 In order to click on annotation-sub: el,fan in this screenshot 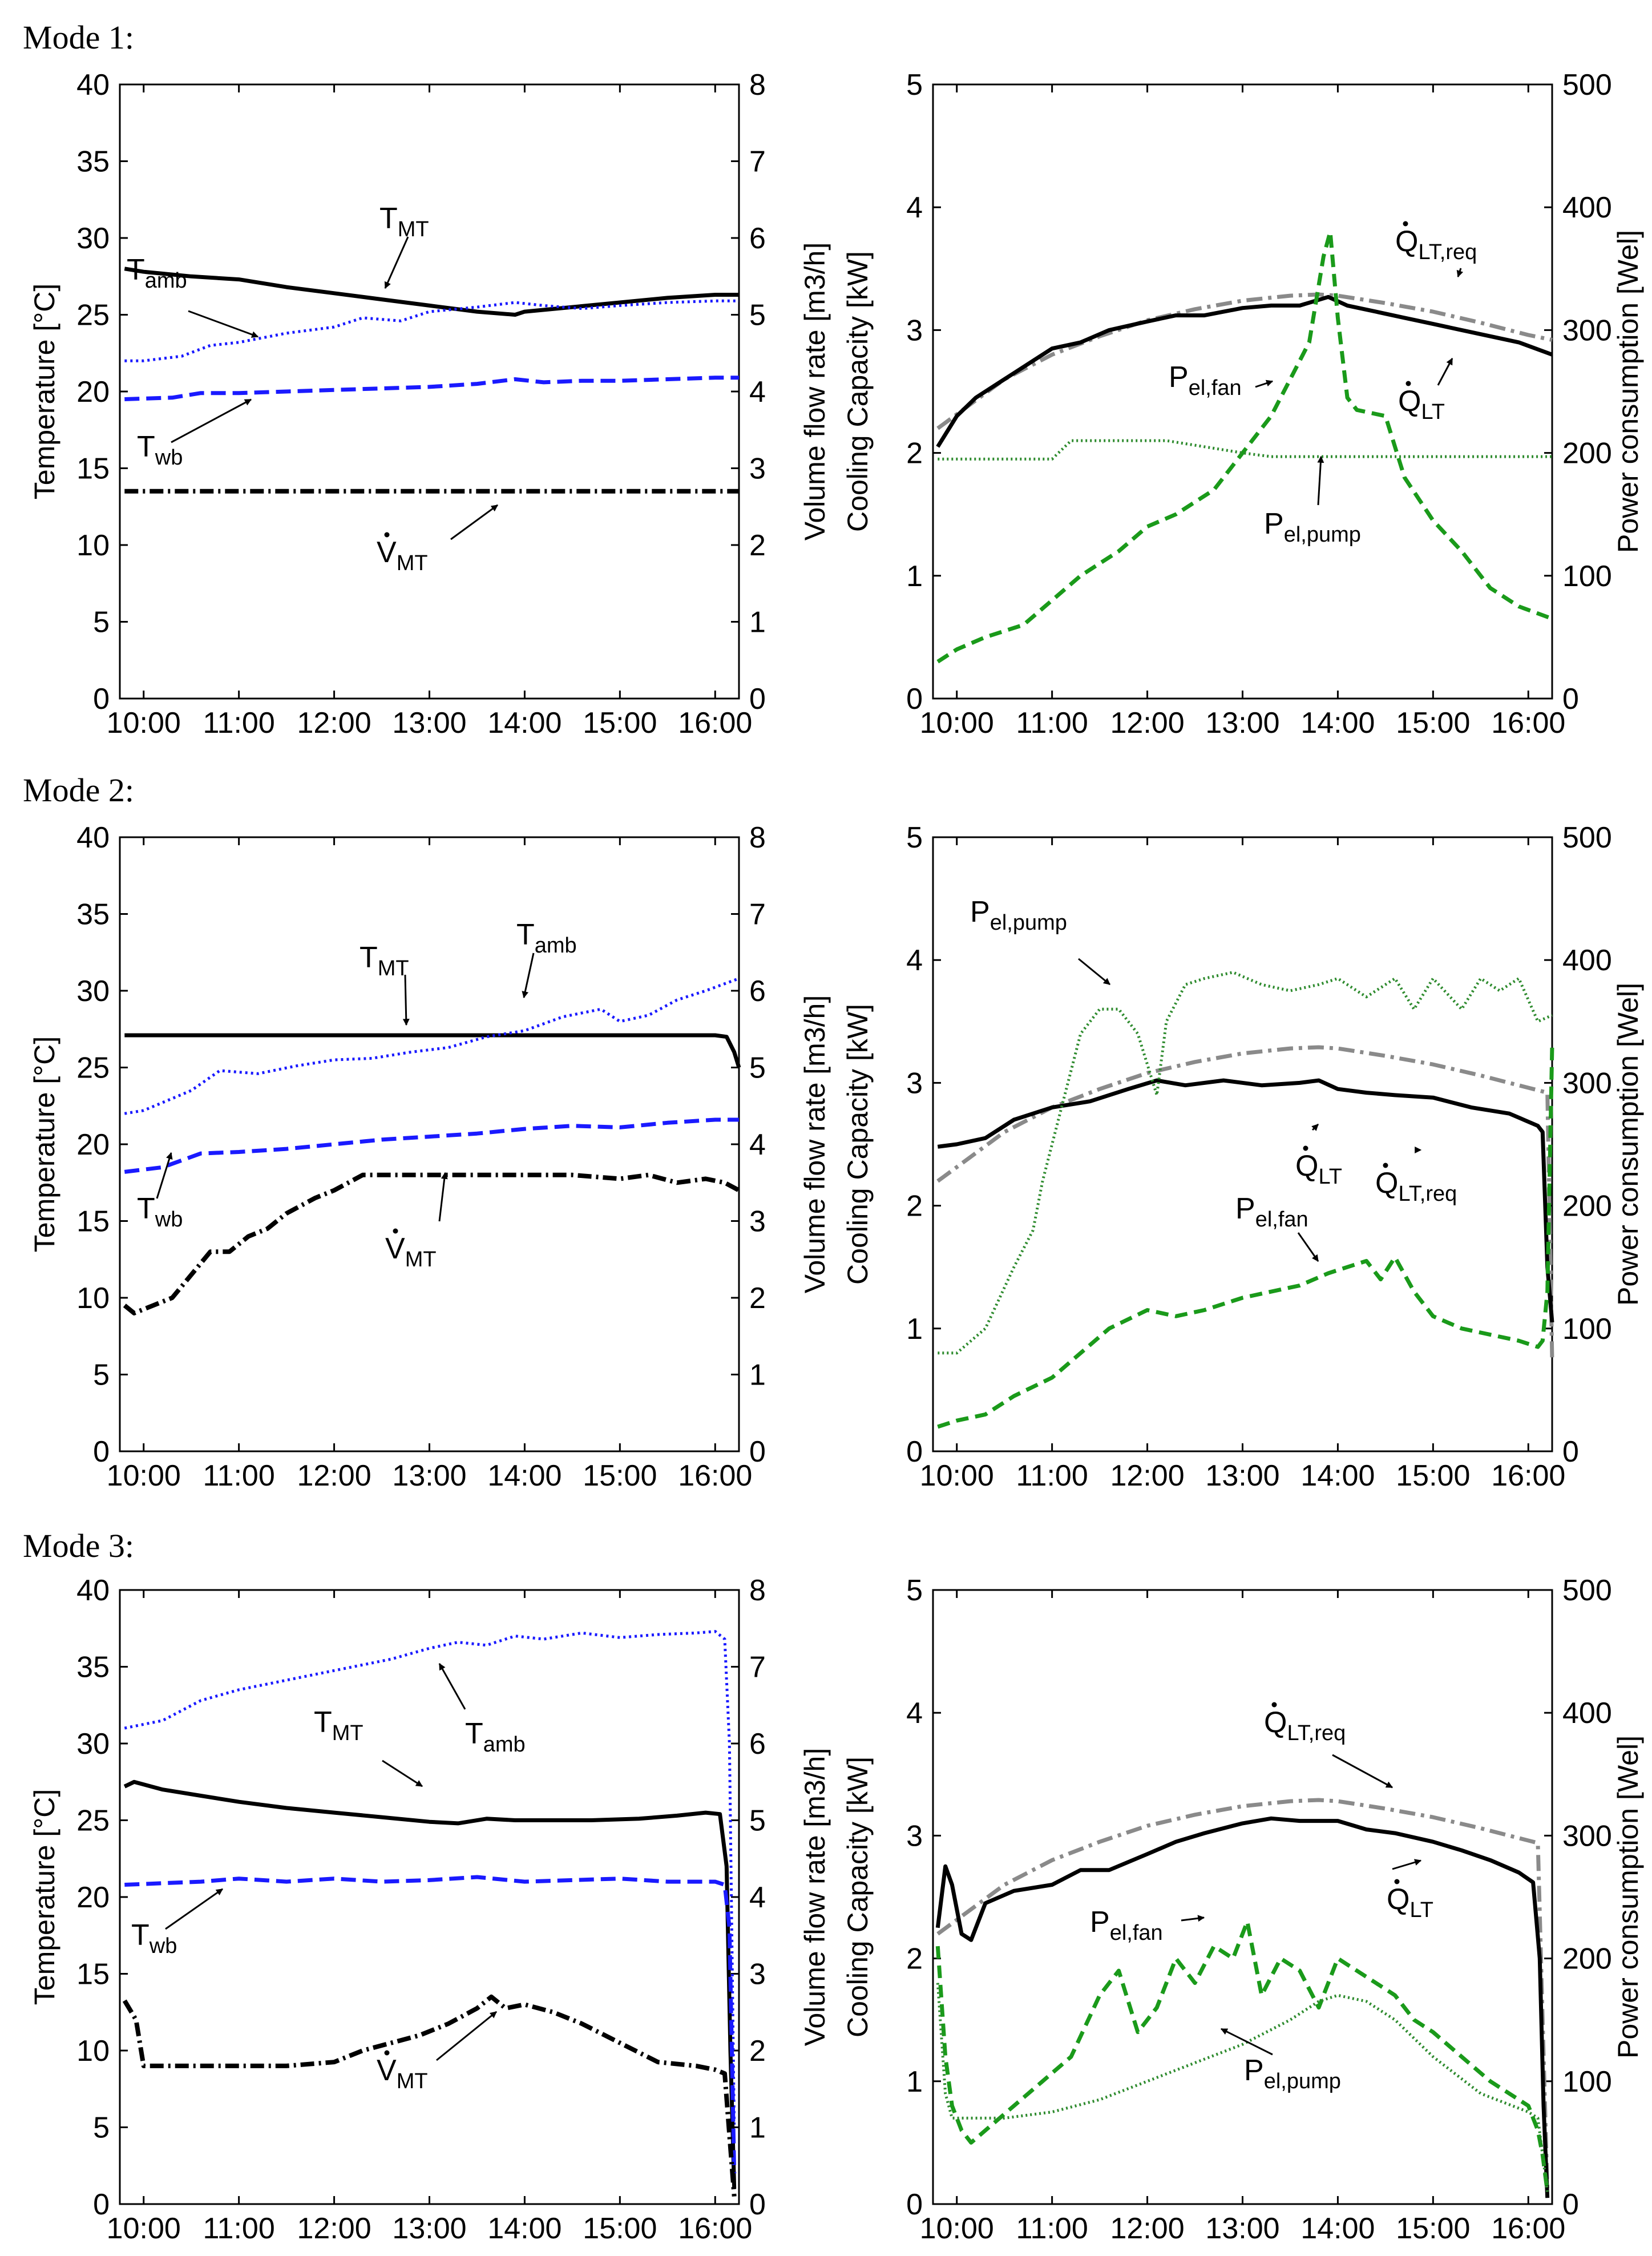, I will do `click(1281, 1220)`.